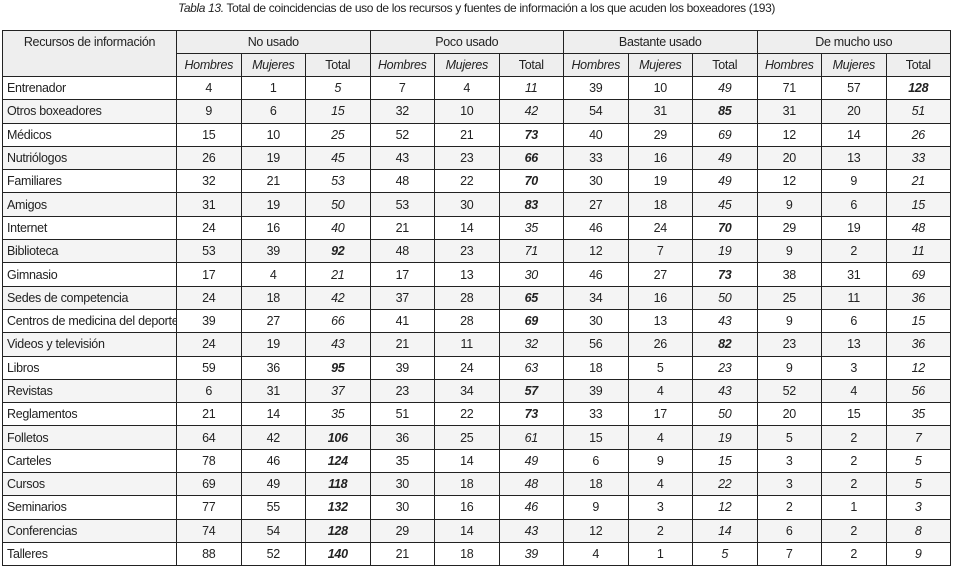 This screenshot has width=953, height=569. Describe the element at coordinates (209, 461) in the screenshot. I see `cell-hombres: 78` at that location.